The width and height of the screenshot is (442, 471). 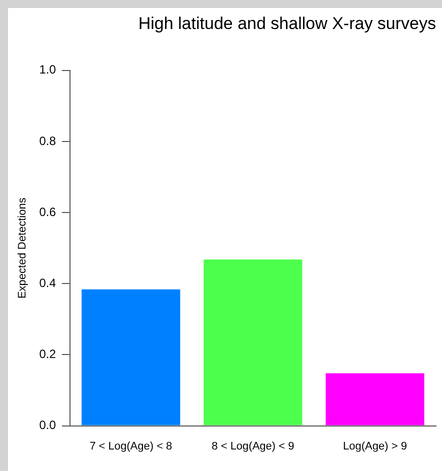 What do you see at coordinates (131, 446) in the screenshot?
I see `x-tick-label: 7 < Log(Age) < 8` at bounding box center [131, 446].